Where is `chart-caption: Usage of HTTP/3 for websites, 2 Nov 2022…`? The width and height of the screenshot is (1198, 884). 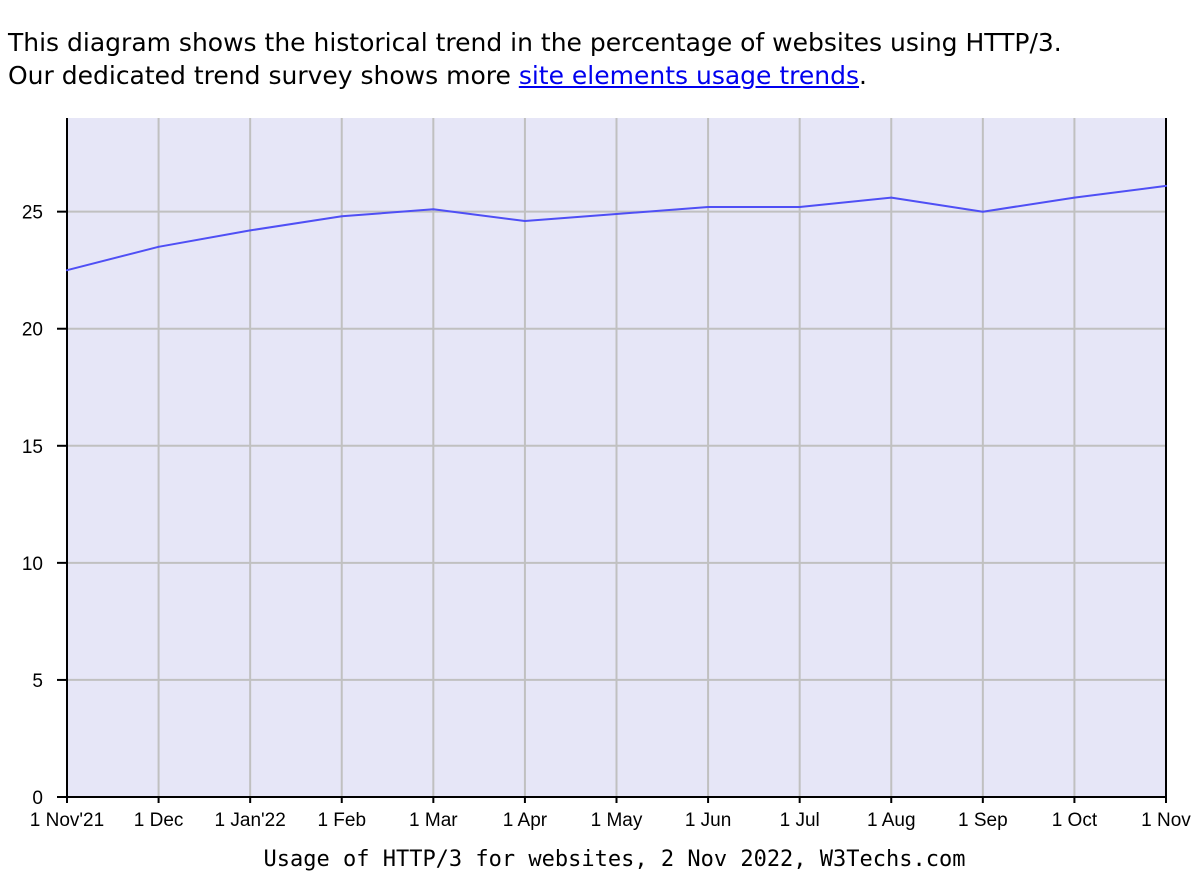
chart-caption: Usage of HTTP/3 for websites, 2 Nov 2022… is located at coordinates (615, 859).